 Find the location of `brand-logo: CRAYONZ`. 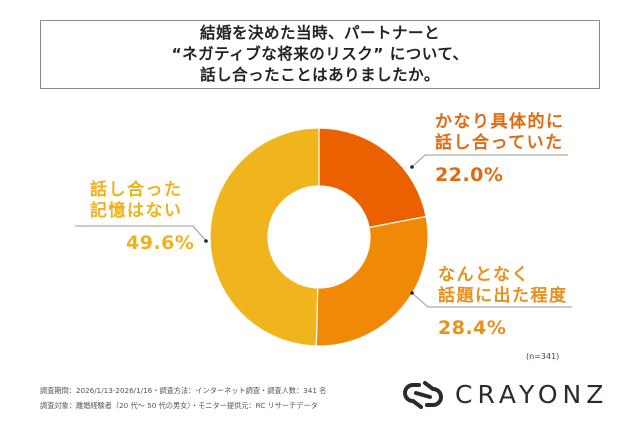

brand-logo: CRAYONZ is located at coordinates (505, 394).